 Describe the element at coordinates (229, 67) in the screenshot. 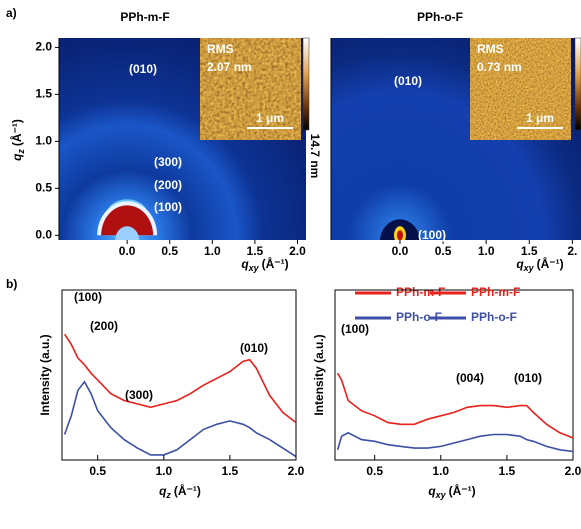

I see `inset-text: 2.07 nm` at that location.